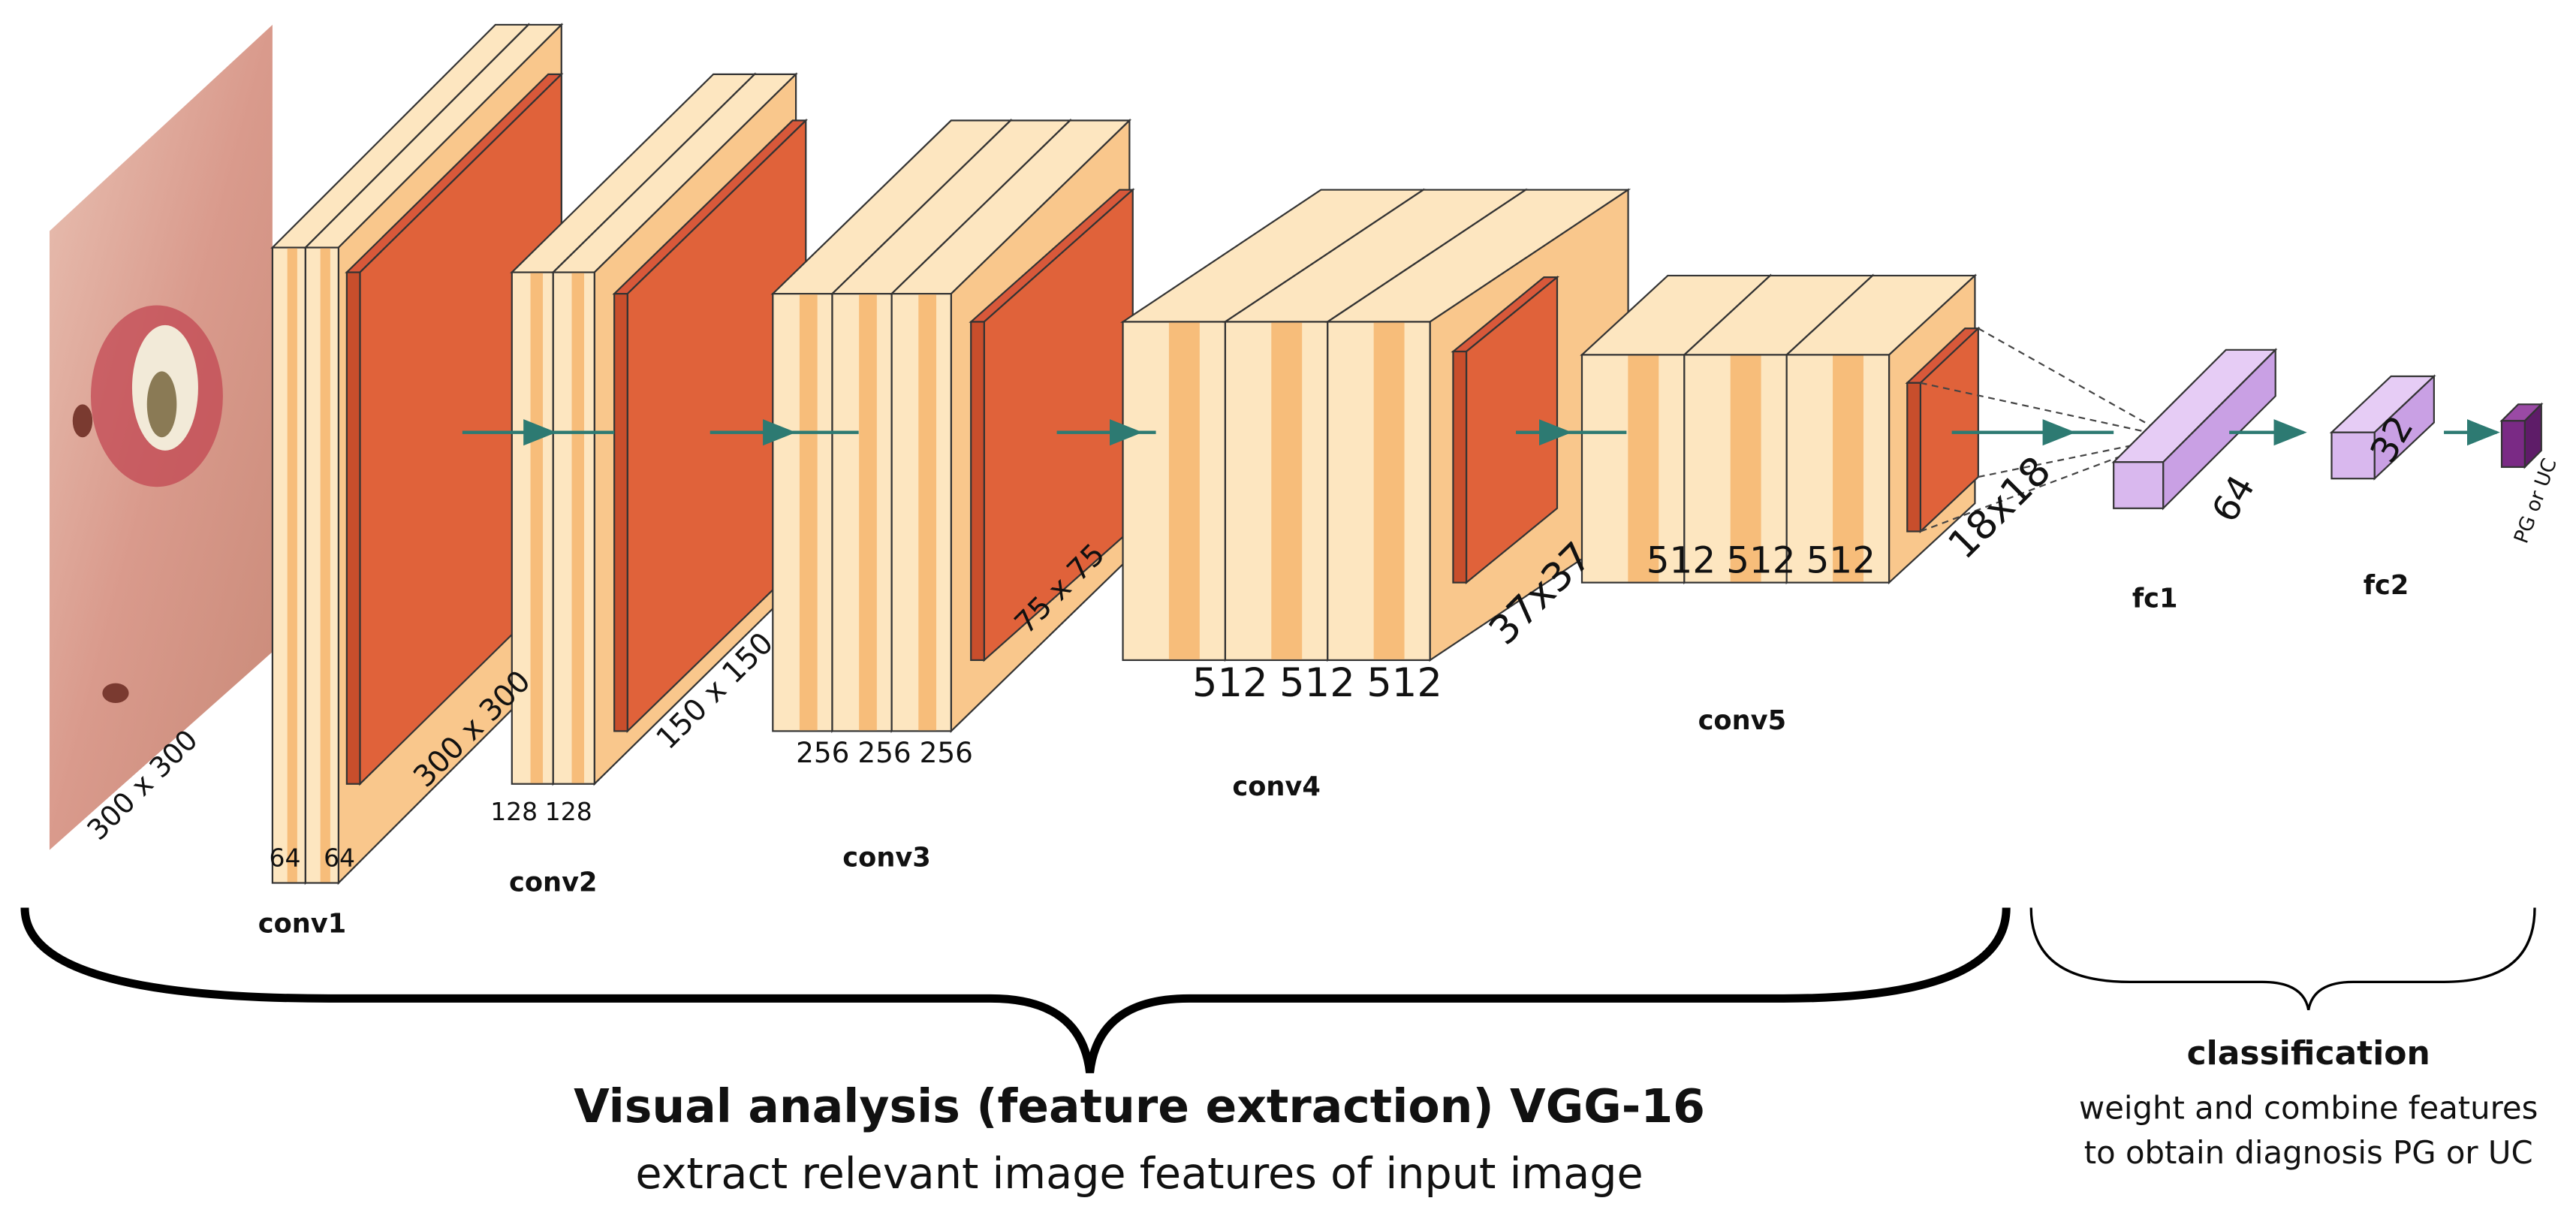 The image size is (2576, 1213). Describe the element at coordinates (886, 858) in the screenshot. I see `block-name: conv3` at that location.